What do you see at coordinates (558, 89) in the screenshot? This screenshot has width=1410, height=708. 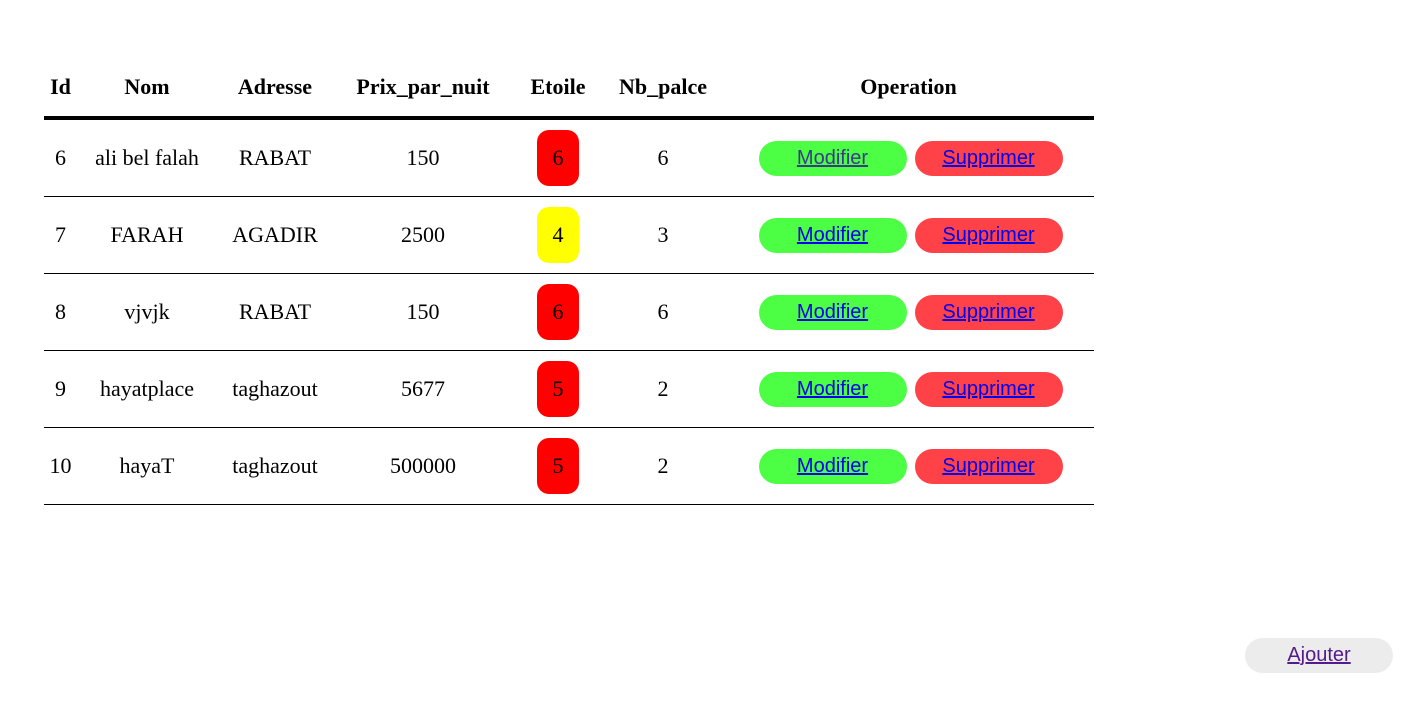 I see `header-etoile: Etoile` at bounding box center [558, 89].